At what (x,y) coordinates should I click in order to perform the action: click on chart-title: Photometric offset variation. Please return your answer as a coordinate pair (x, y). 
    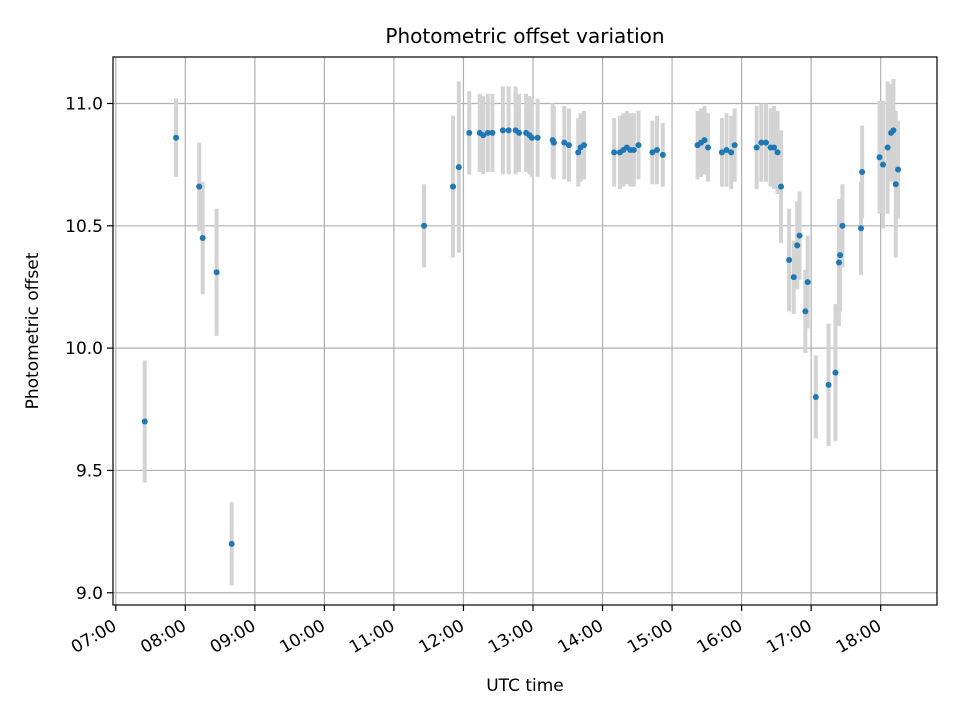
    Looking at the image, I should click on (524, 36).